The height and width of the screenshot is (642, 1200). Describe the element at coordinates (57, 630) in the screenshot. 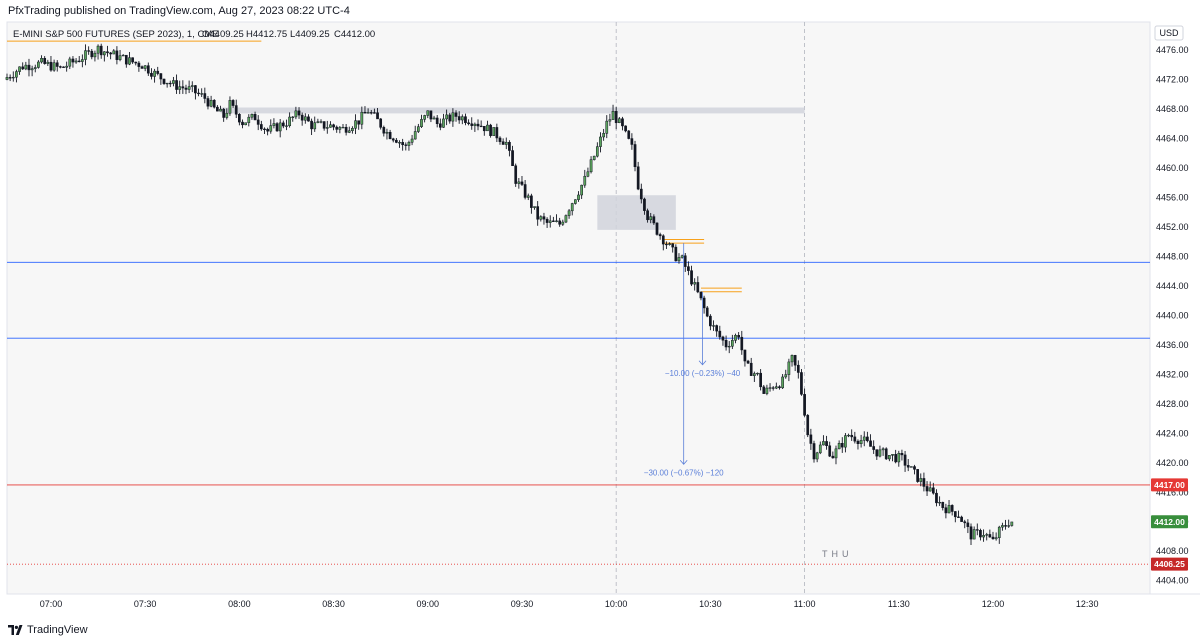

I see `tradingview-brand: TradingView` at that location.